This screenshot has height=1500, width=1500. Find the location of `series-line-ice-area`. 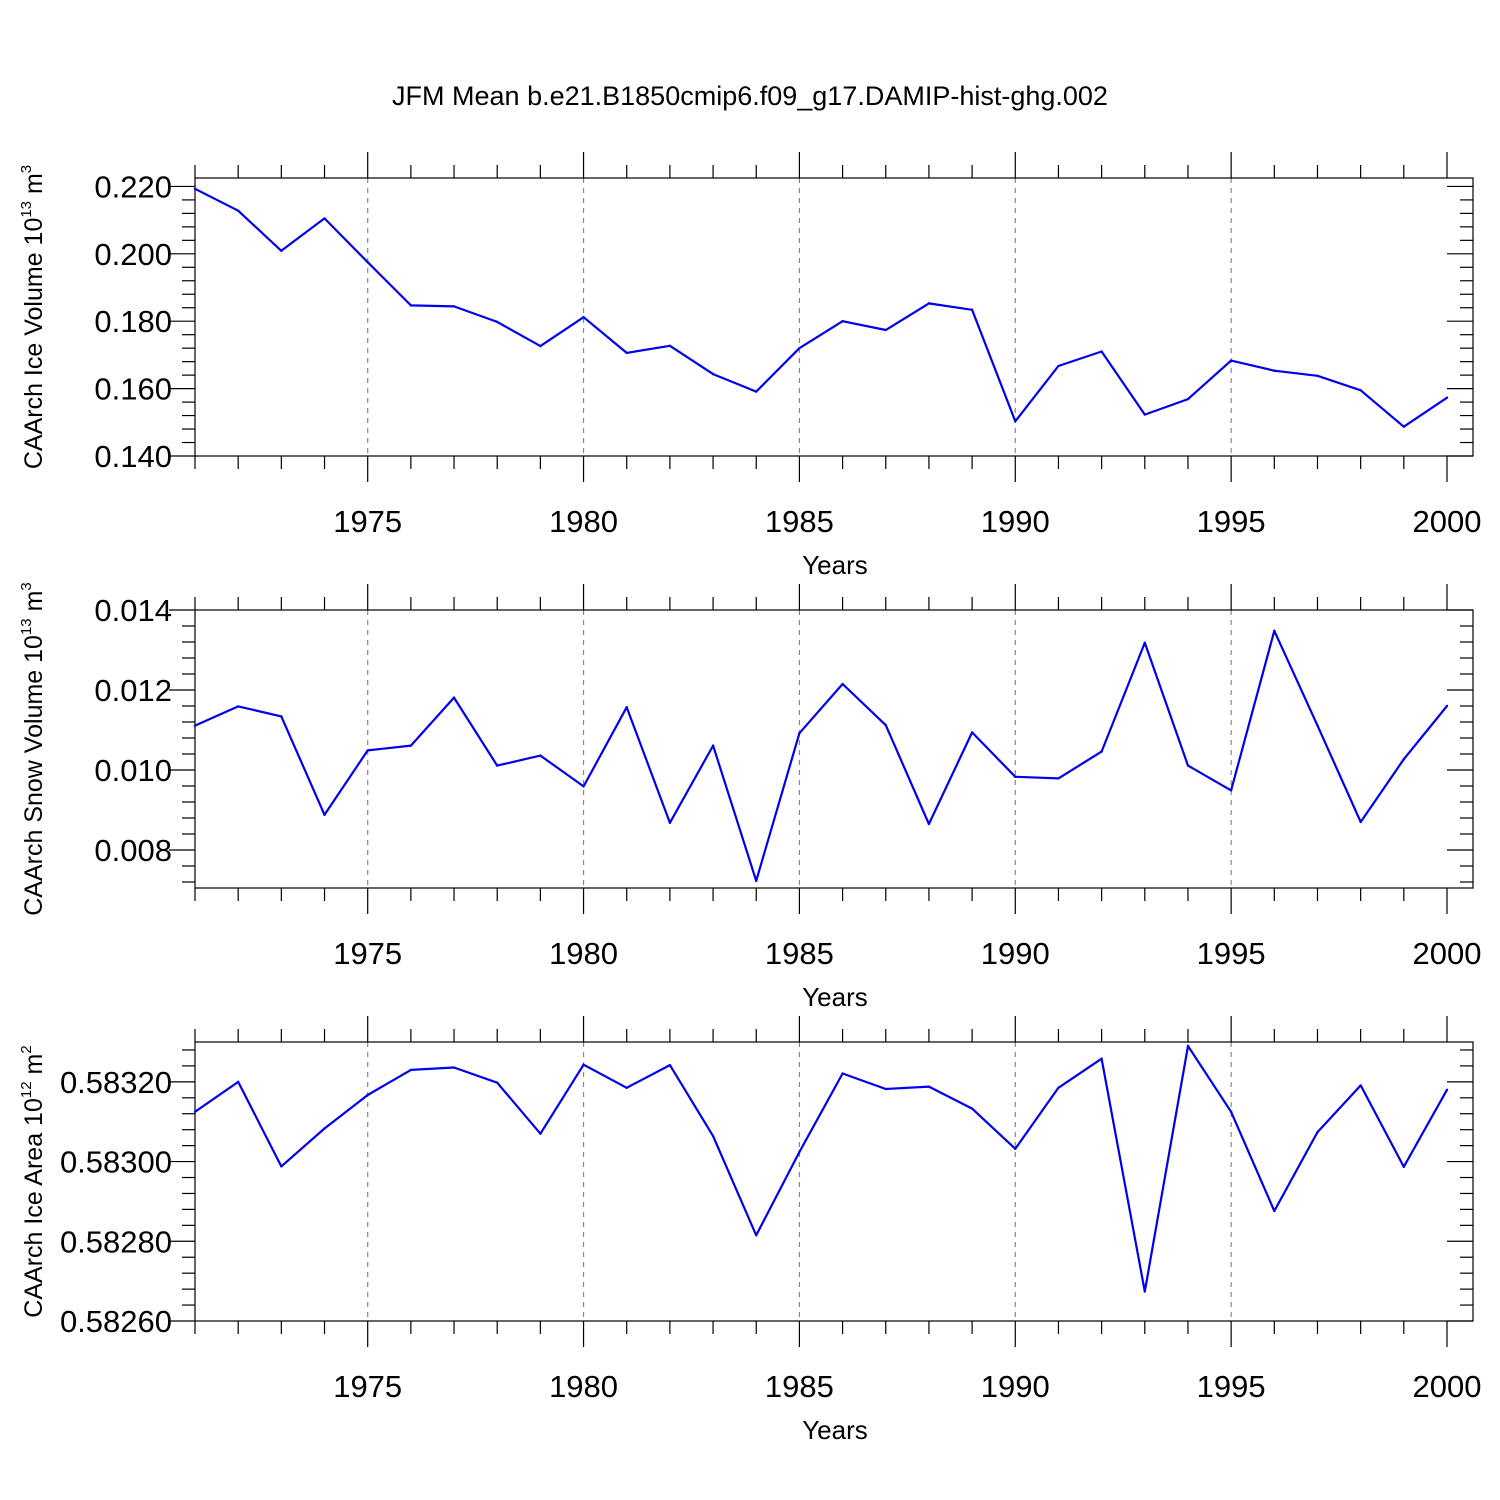

series-line-ice-area is located at coordinates (821, 1168).